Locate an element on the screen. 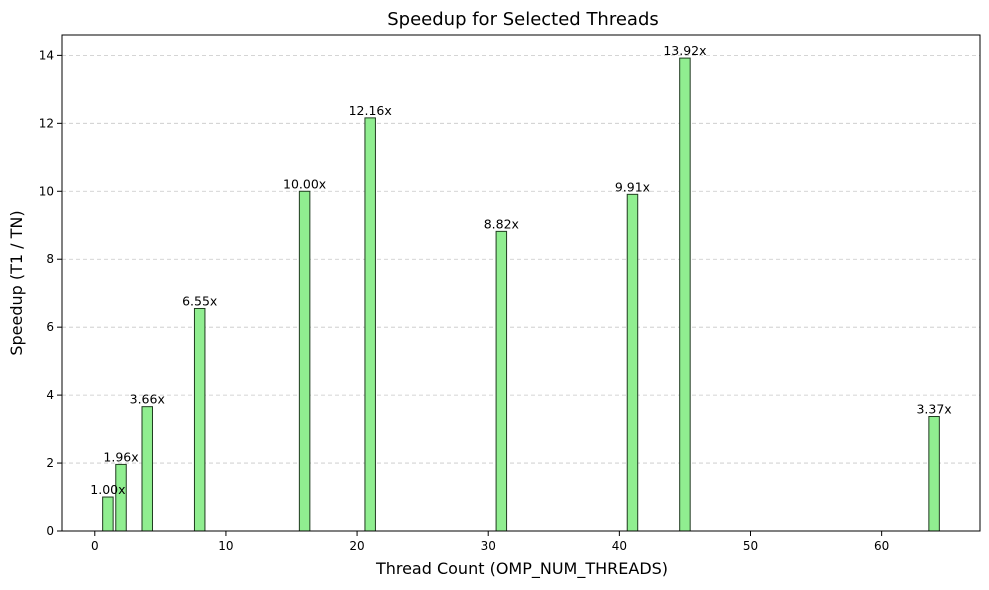  data-label-64: 3.37x is located at coordinates (933, 409).